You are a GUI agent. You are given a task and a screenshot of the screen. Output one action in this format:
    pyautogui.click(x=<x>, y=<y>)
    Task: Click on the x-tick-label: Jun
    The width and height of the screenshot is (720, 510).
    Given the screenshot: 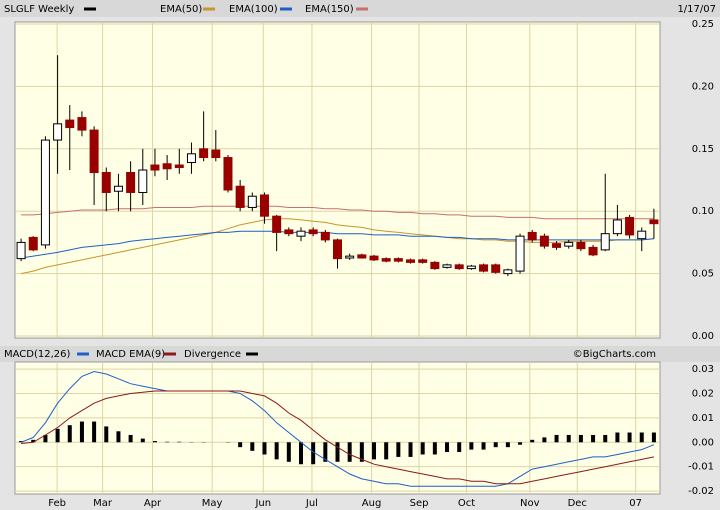 What is the action you would take?
    pyautogui.click(x=262, y=503)
    